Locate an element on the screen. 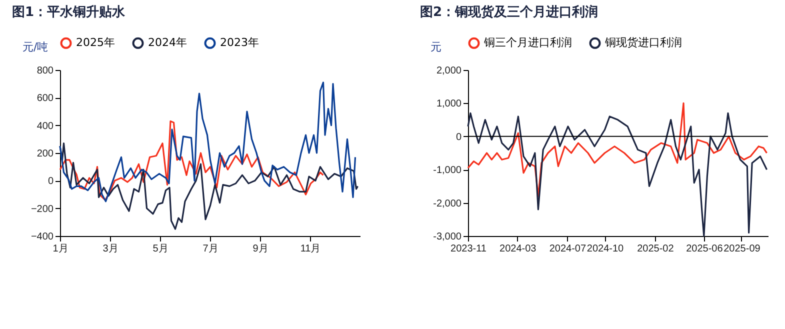 This screenshot has height=329, width=785. y-axis-title: 元 is located at coordinates (436, 47).